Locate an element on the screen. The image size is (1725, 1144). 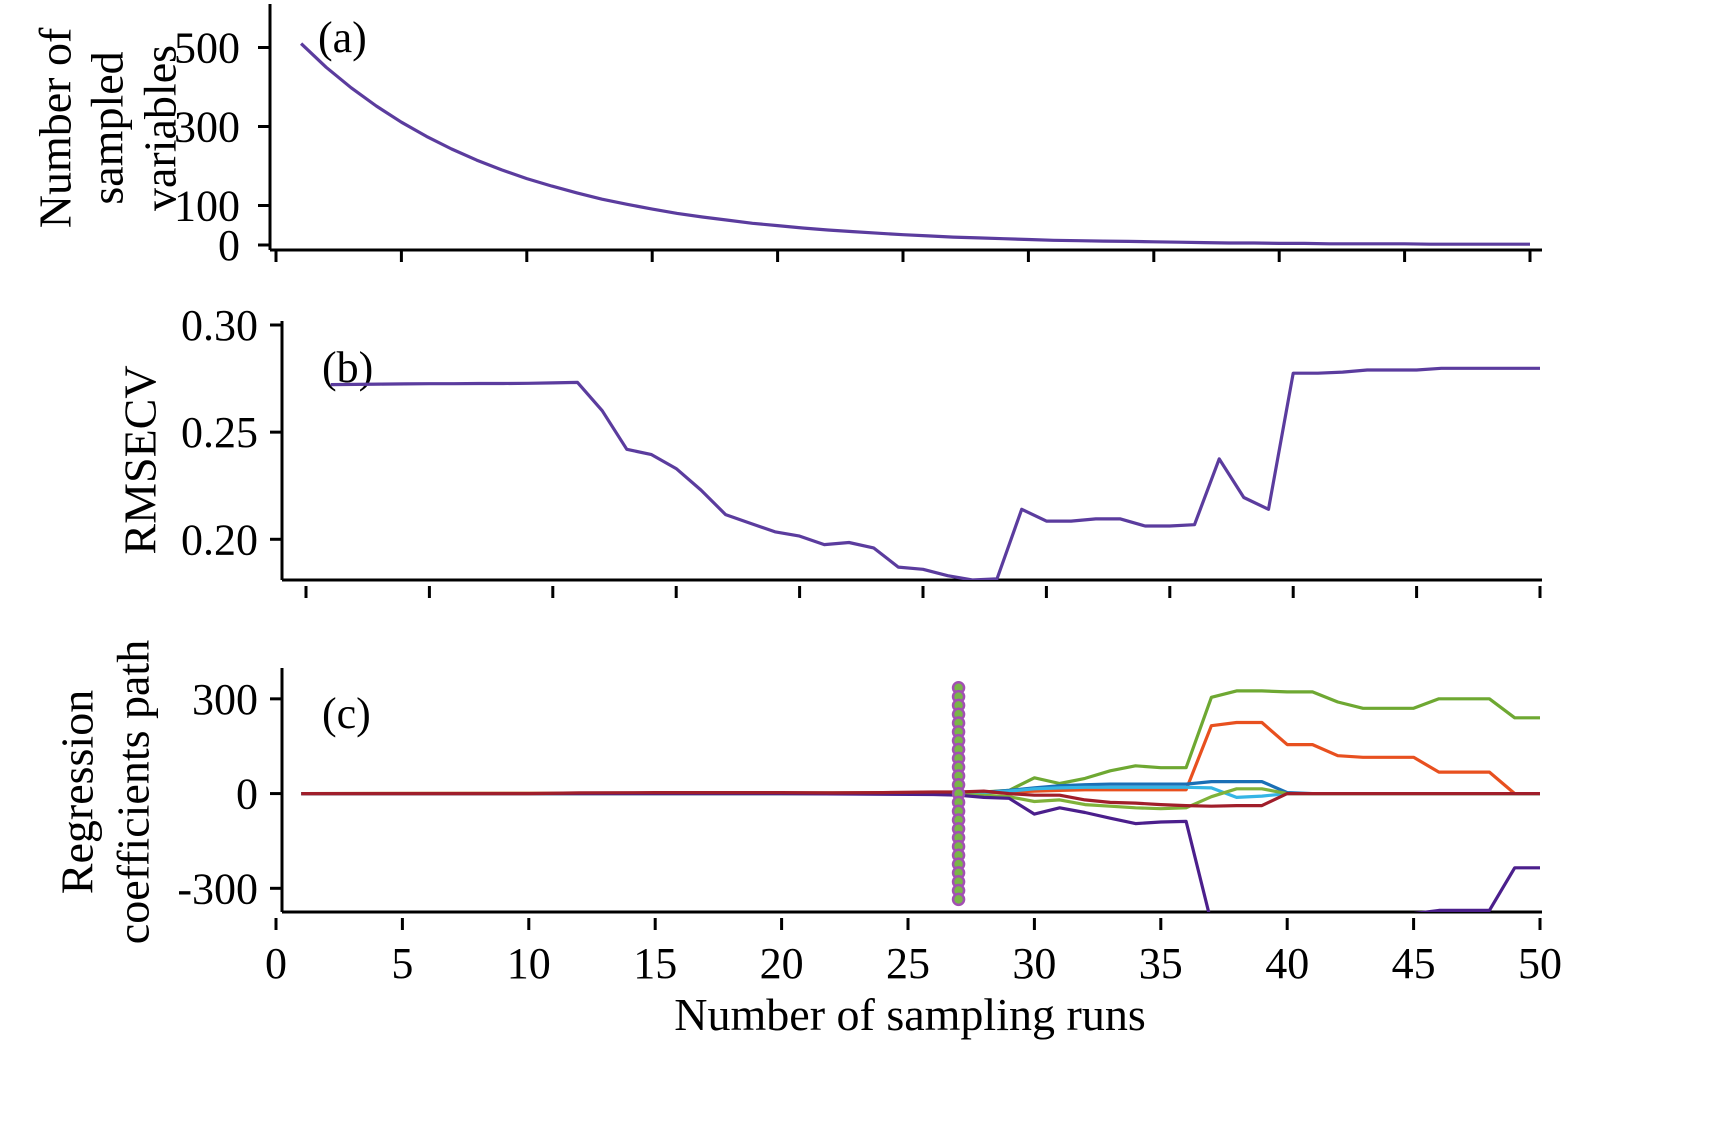
y-axis-title: Number of is located at coordinates (55, 127).